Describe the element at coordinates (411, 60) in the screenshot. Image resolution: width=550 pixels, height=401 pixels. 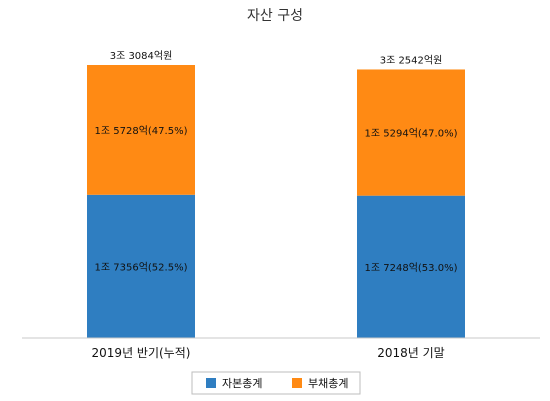
I see `bar-total-label: 3조 2542억원` at that location.